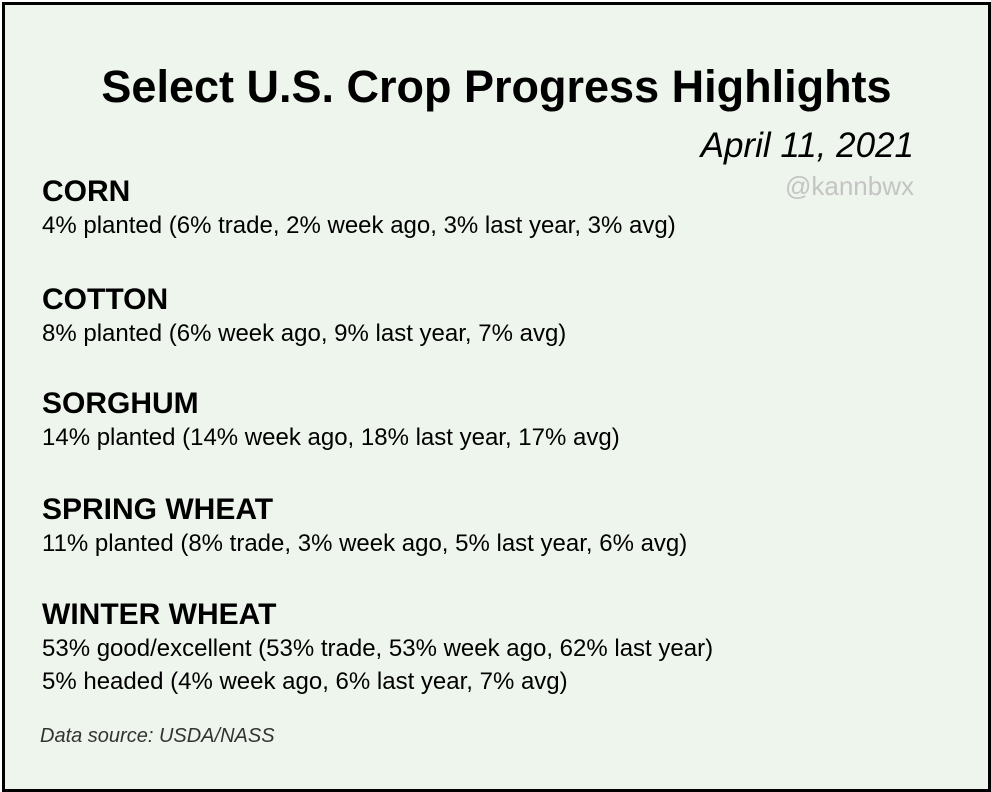  I want to click on crop-name-cotton: COTTON, so click(105, 299).